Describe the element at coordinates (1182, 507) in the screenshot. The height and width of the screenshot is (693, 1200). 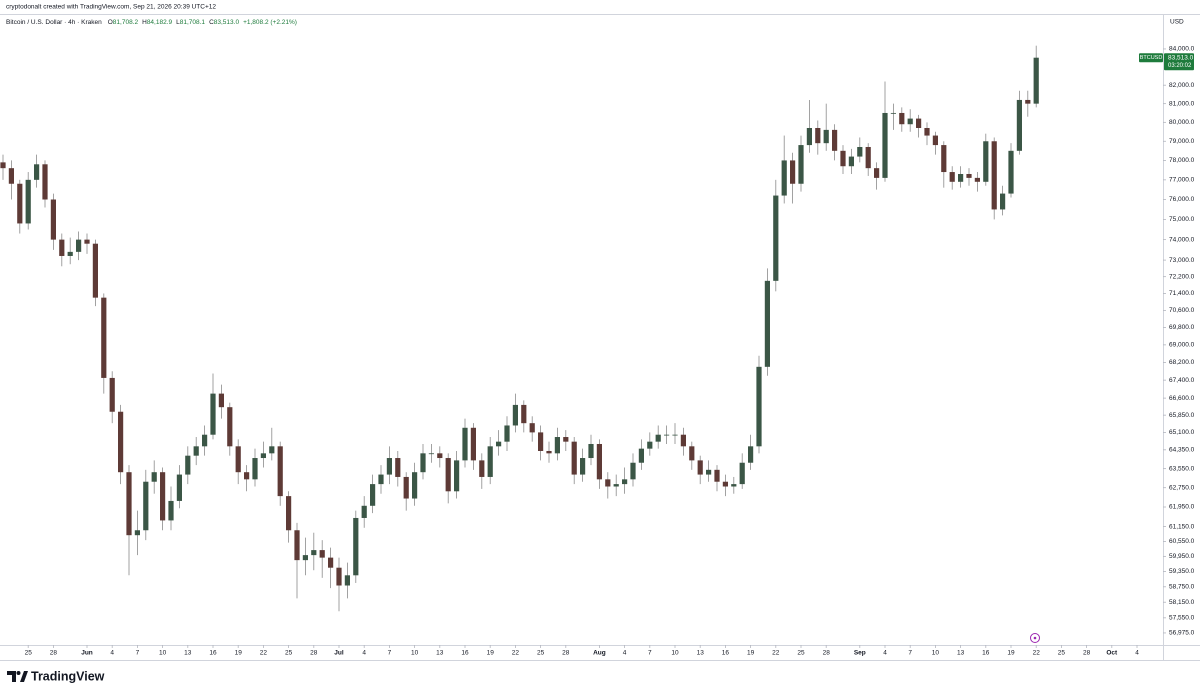
I see `y-tick-label: 61,950.0` at that location.